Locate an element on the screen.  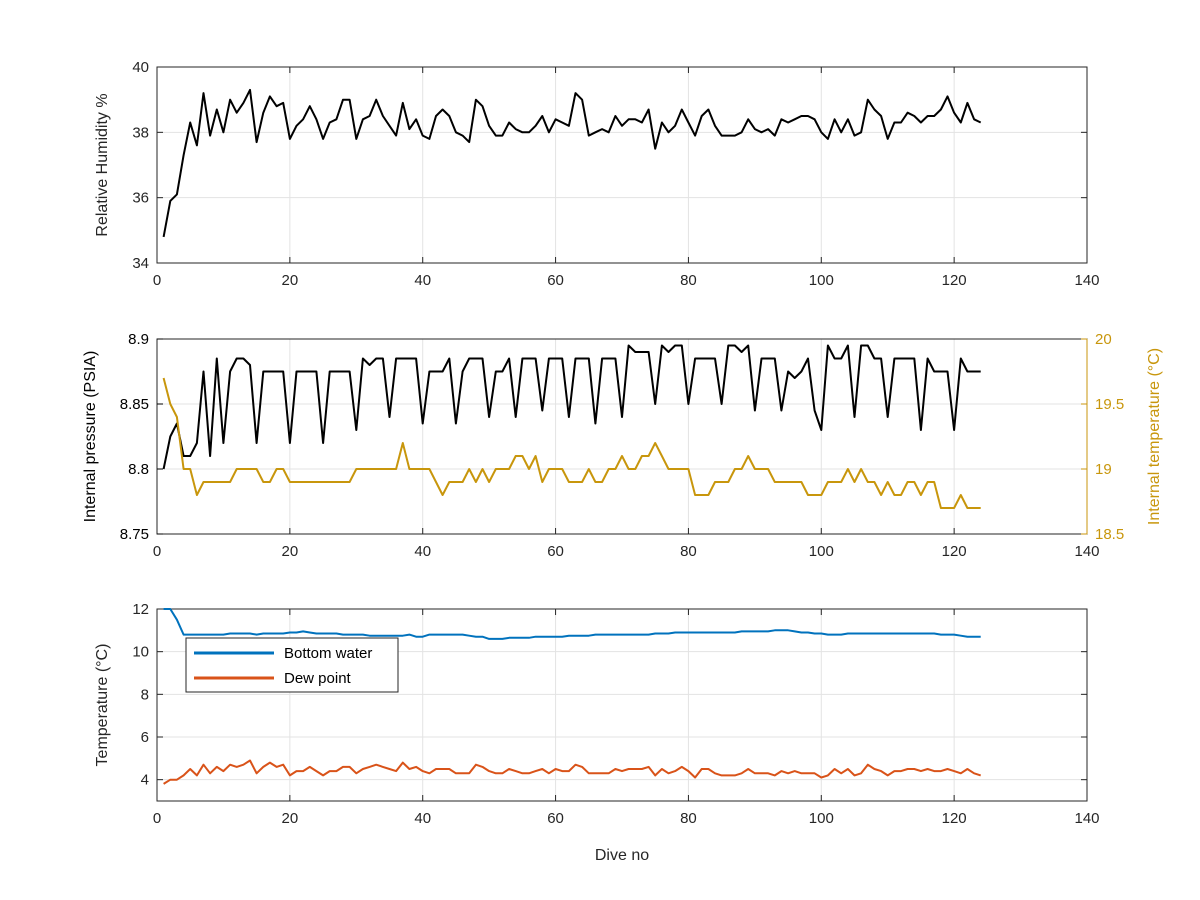
y-axis-label: Relative Humidity % is located at coordinates (102, 164).